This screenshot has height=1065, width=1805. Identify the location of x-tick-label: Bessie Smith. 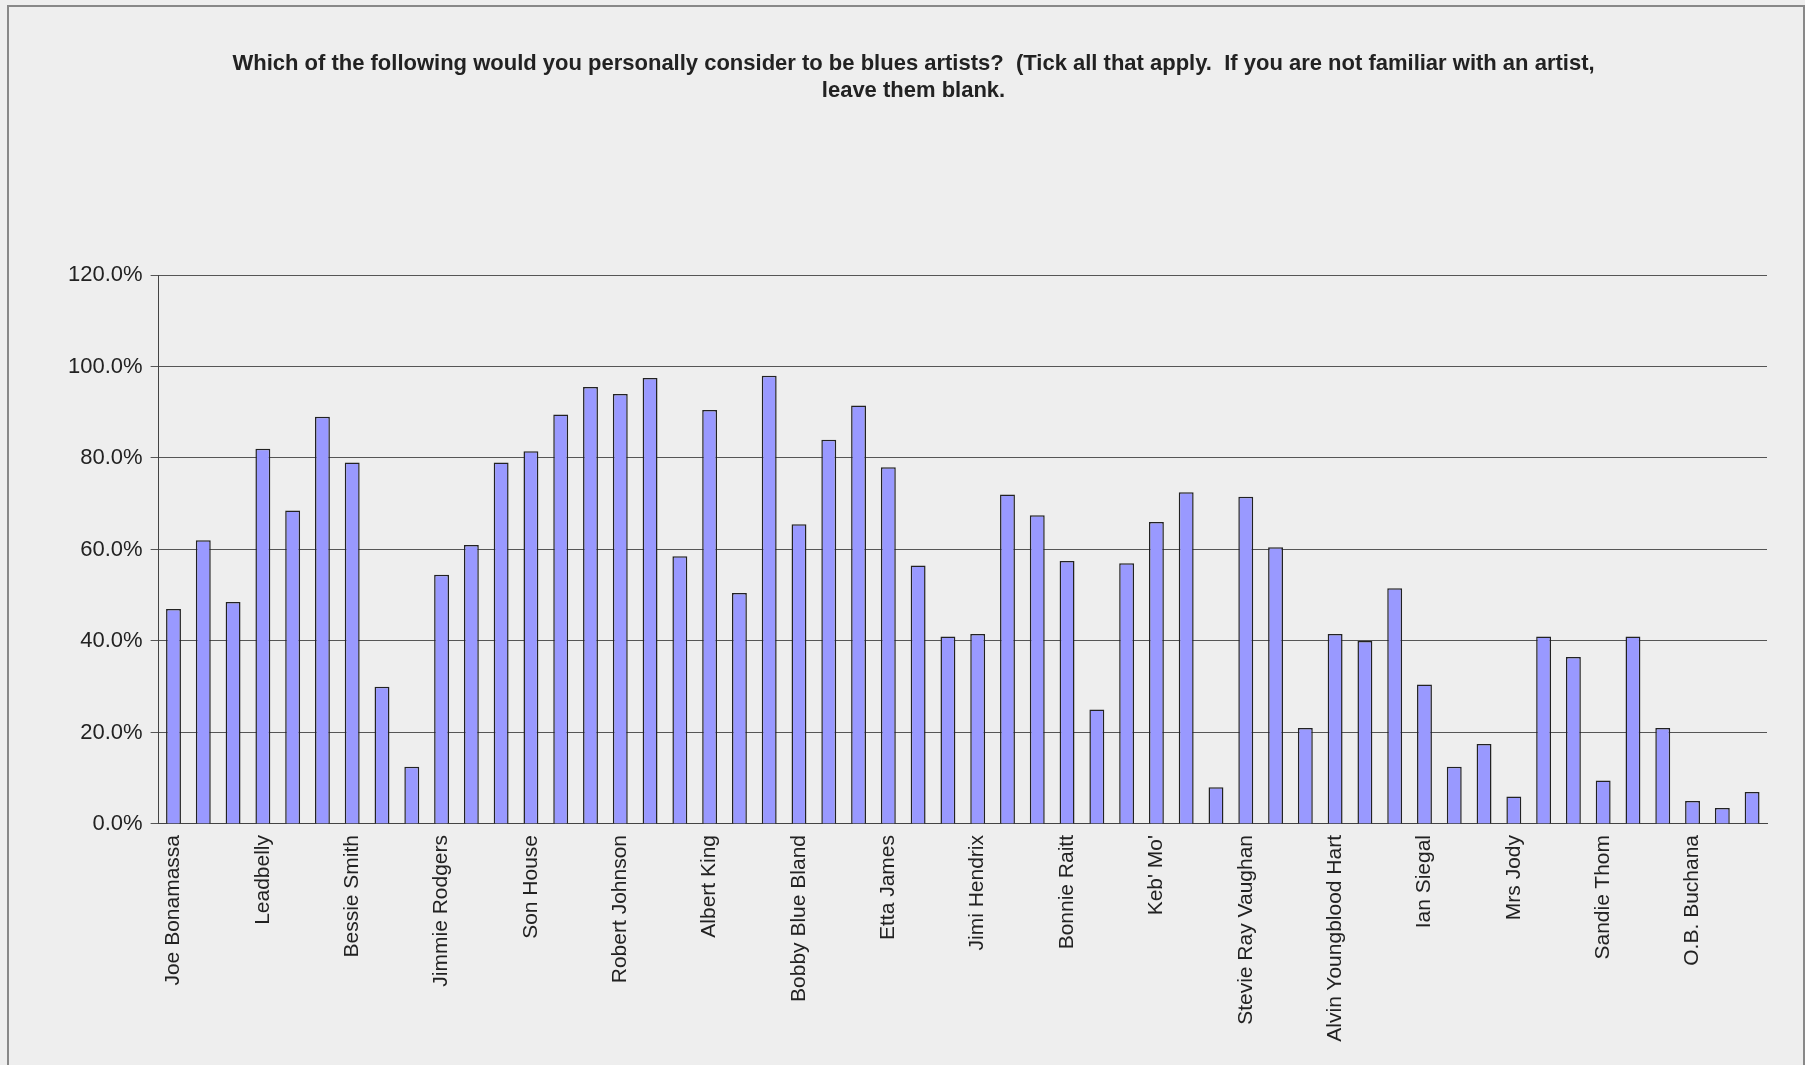
(351, 896).